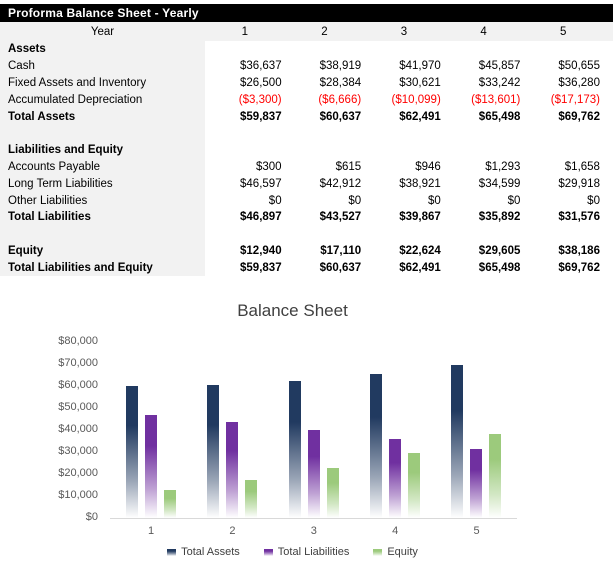  Describe the element at coordinates (78, 385) in the screenshot. I see `y-tick-label: $60,000` at that location.